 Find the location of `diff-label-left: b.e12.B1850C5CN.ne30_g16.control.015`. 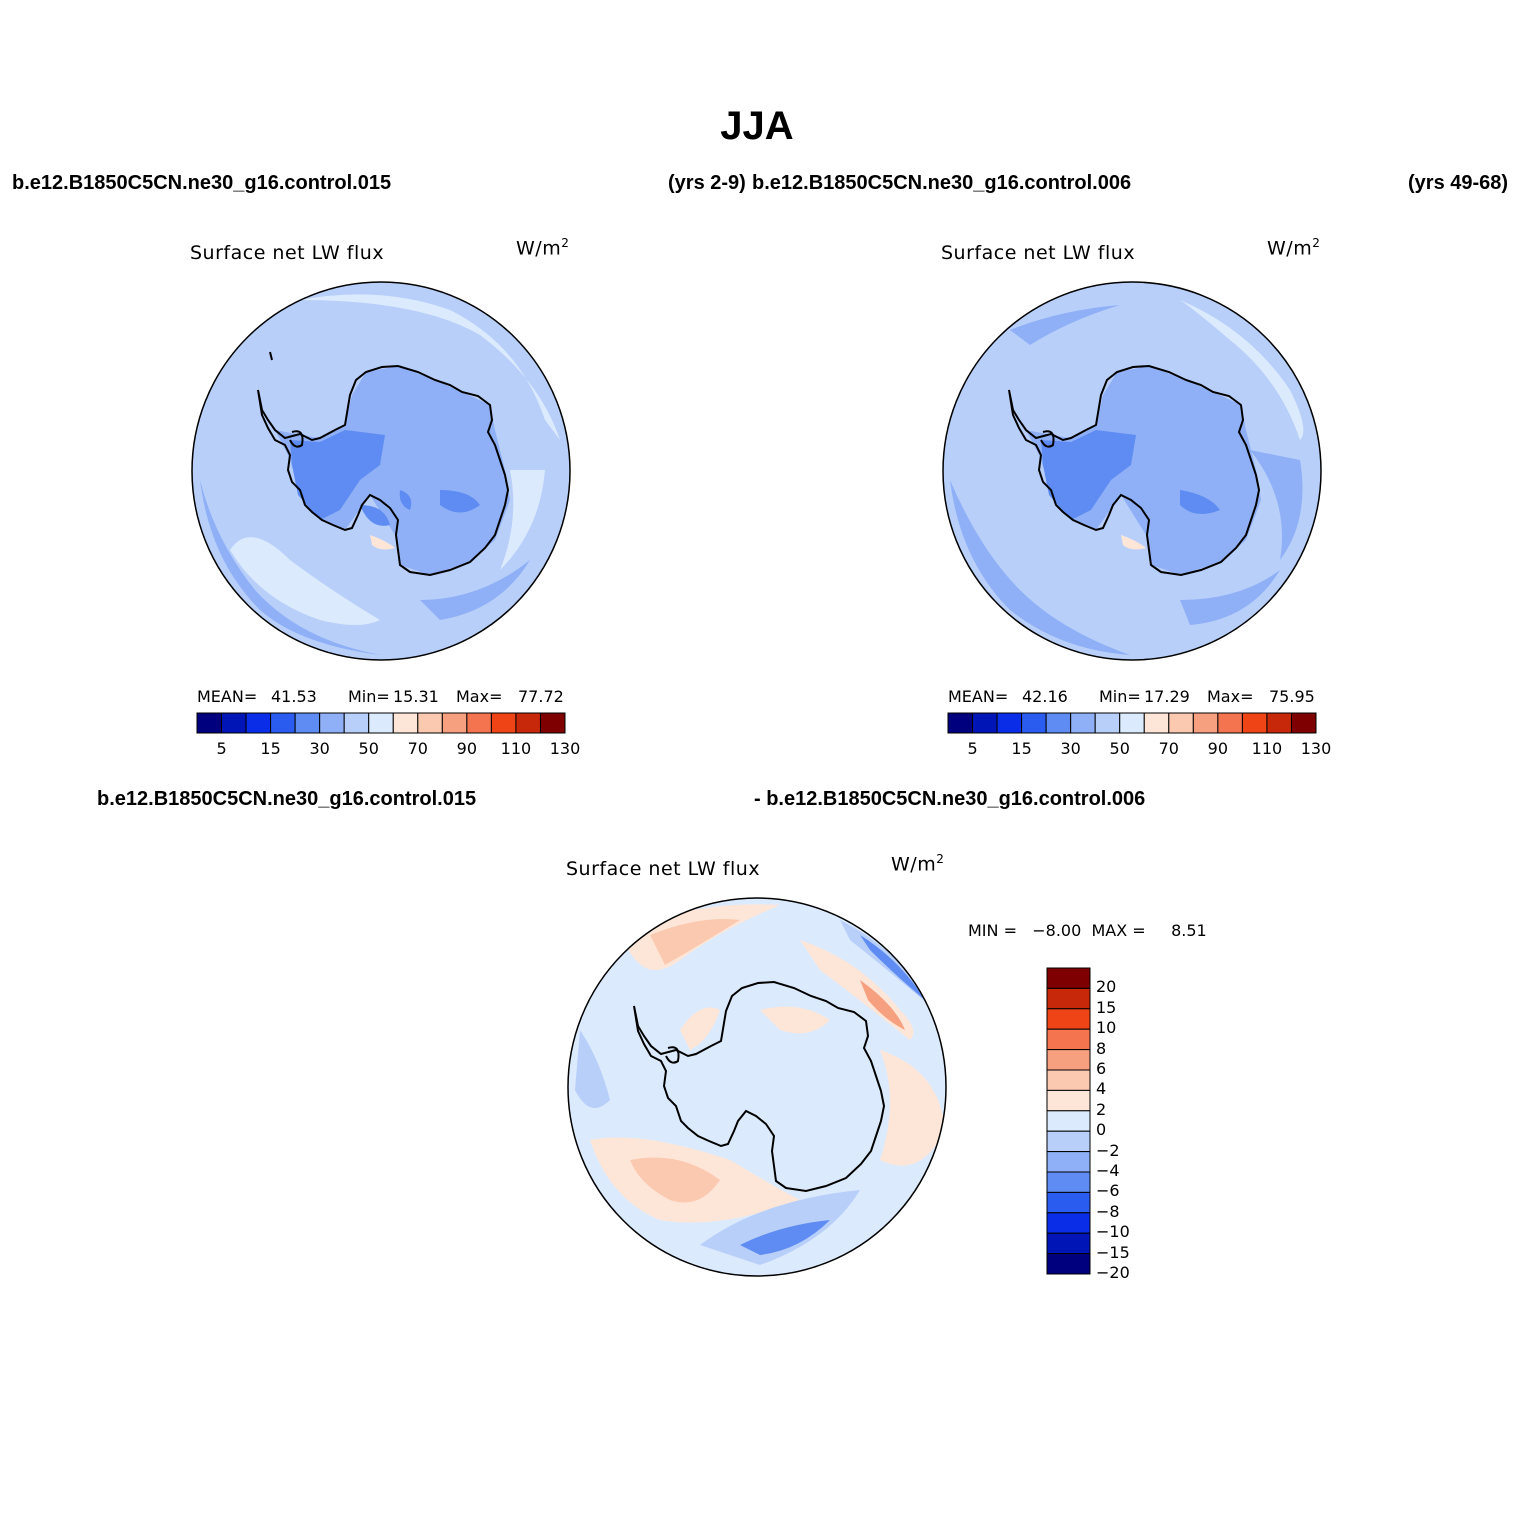

diff-label-left: b.e12.B1850C5CN.ne30_g16.control.015 is located at coordinates (287, 799).